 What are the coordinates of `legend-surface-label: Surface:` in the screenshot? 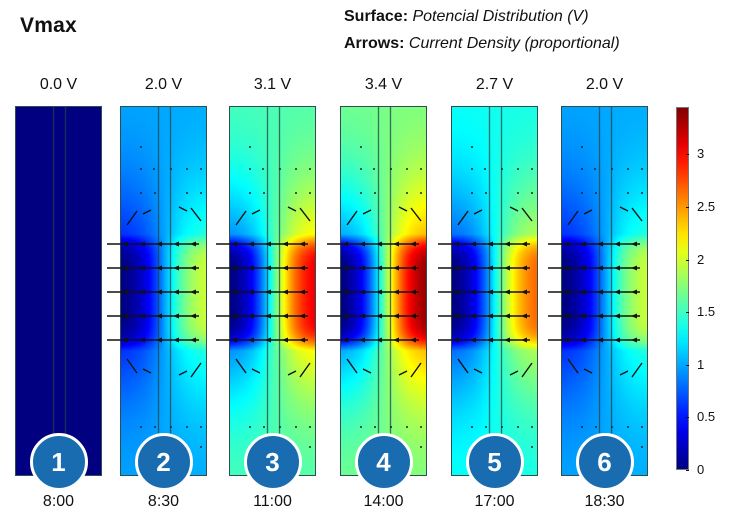 It's located at (376, 16).